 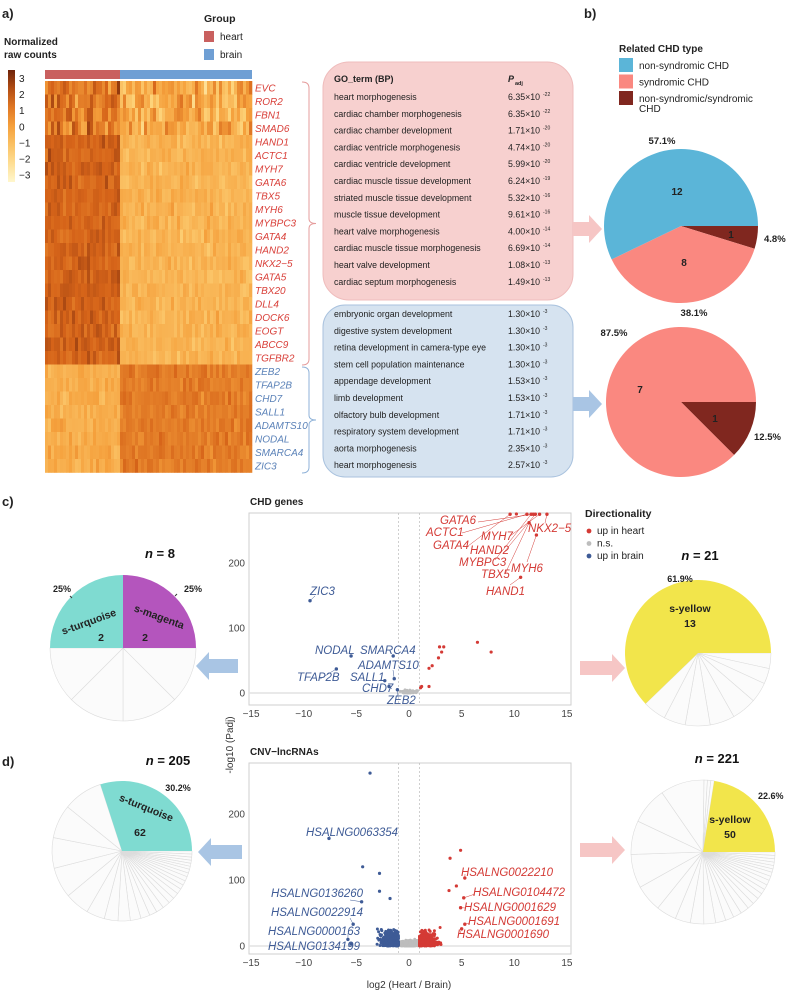 What do you see at coordinates (251, 963) in the screenshot?
I see `x-tick-label: −15` at bounding box center [251, 963].